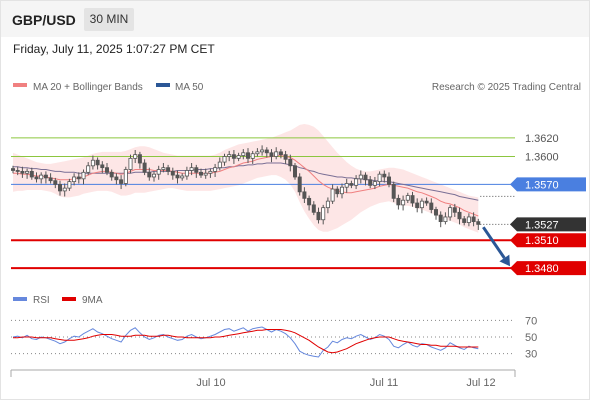  What do you see at coordinates (41, 300) in the screenshot?
I see `rsi-legend-label: RSI` at bounding box center [41, 300].